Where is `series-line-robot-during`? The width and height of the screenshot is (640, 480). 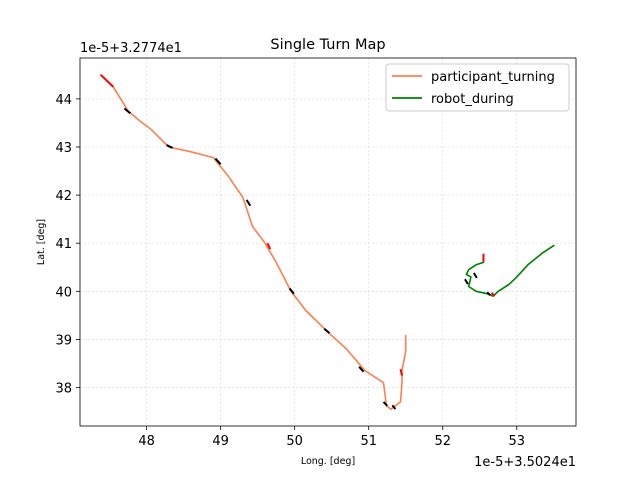 series-line-robot-during is located at coordinates (510, 270).